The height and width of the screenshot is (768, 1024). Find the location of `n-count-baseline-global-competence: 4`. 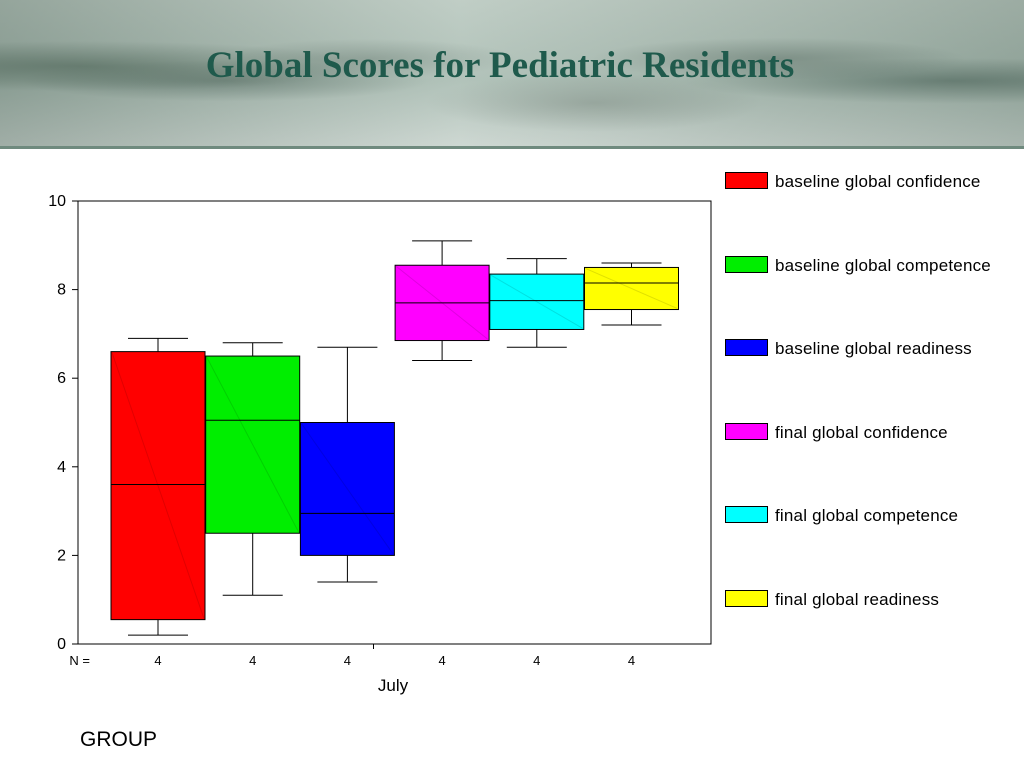

n-count-baseline-global-competence: 4 is located at coordinates (252, 660).